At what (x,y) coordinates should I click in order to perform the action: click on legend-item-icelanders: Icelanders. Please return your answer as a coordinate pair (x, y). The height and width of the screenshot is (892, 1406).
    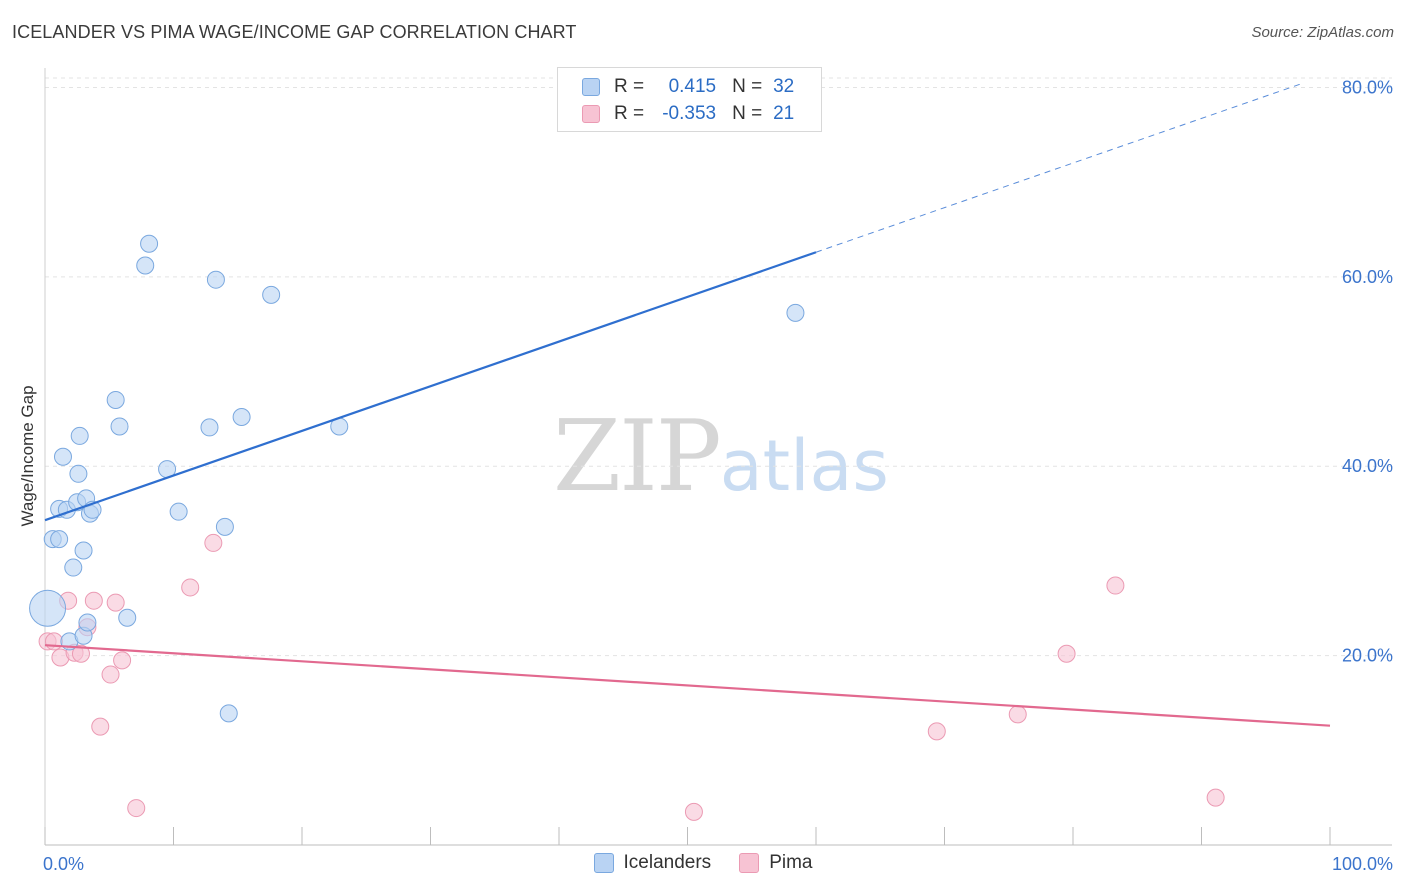
    Looking at the image, I should click on (652, 863).